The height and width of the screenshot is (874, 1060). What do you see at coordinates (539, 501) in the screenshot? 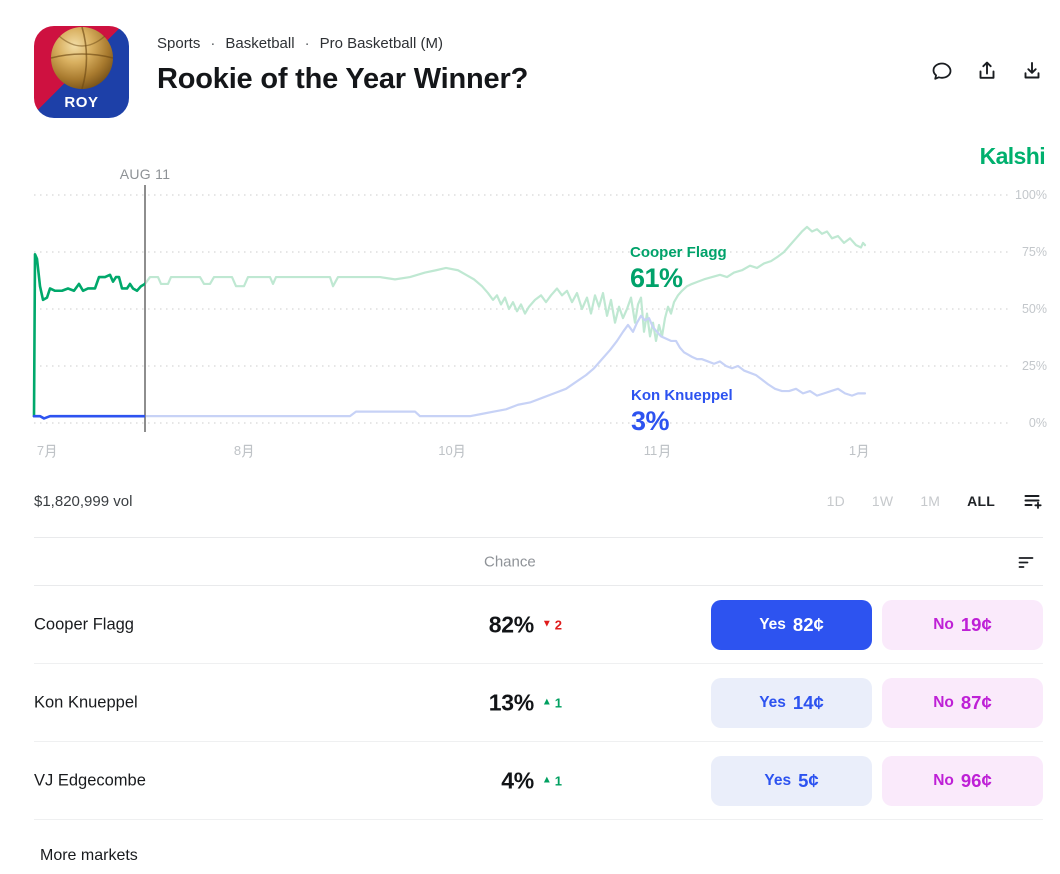
I see `chart-footer-bar: $1,820,999 vol 1D 1W 1M ALL` at bounding box center [539, 501].